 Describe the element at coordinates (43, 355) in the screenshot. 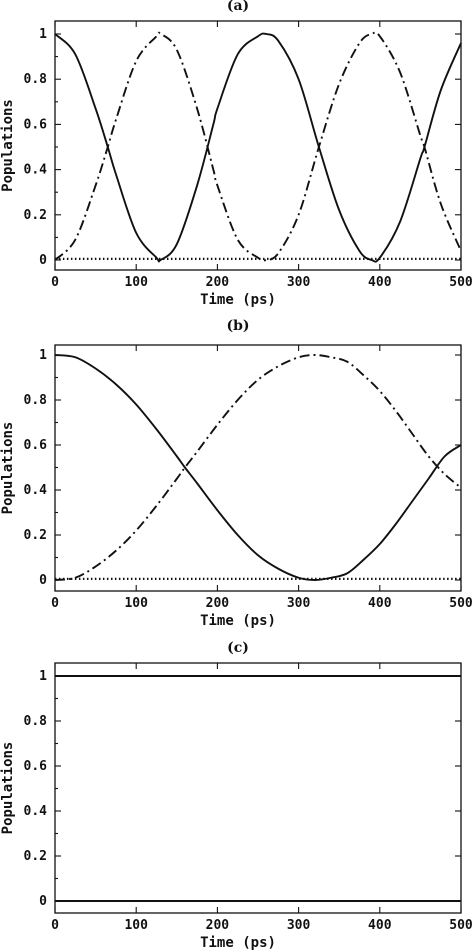

I see `panel-b-ytick-label: 1` at that location.